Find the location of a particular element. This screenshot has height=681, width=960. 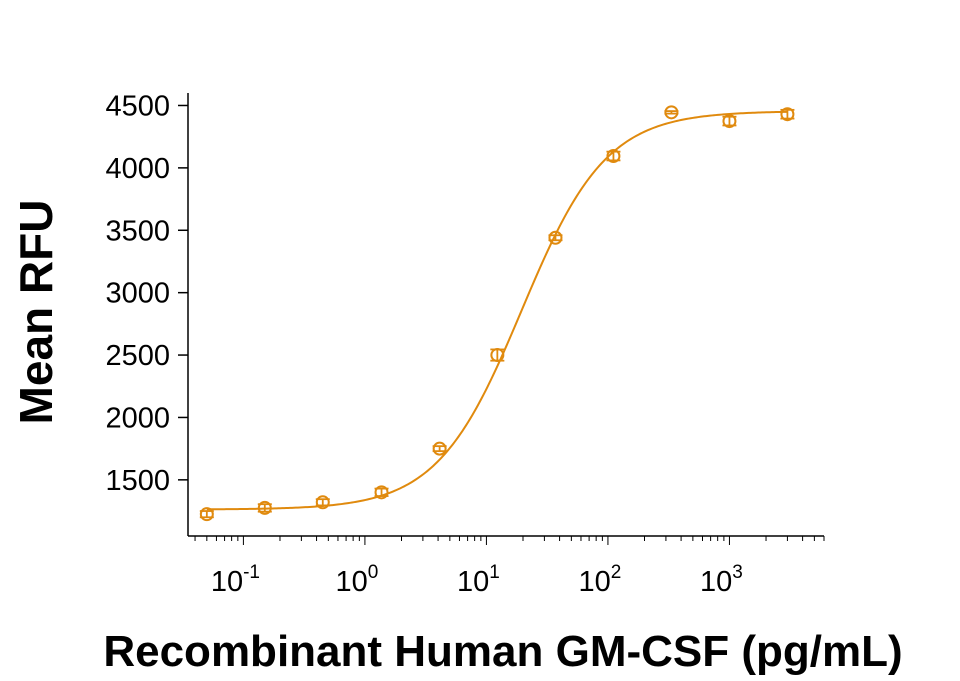

x-tick-label: 10⁰ is located at coordinates (356, 580).